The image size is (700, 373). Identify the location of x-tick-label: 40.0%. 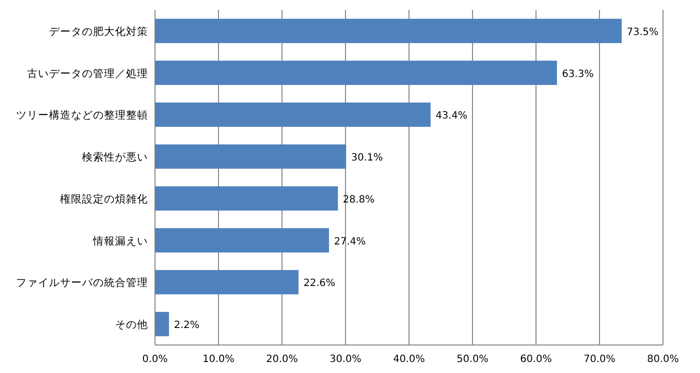
(409, 359).